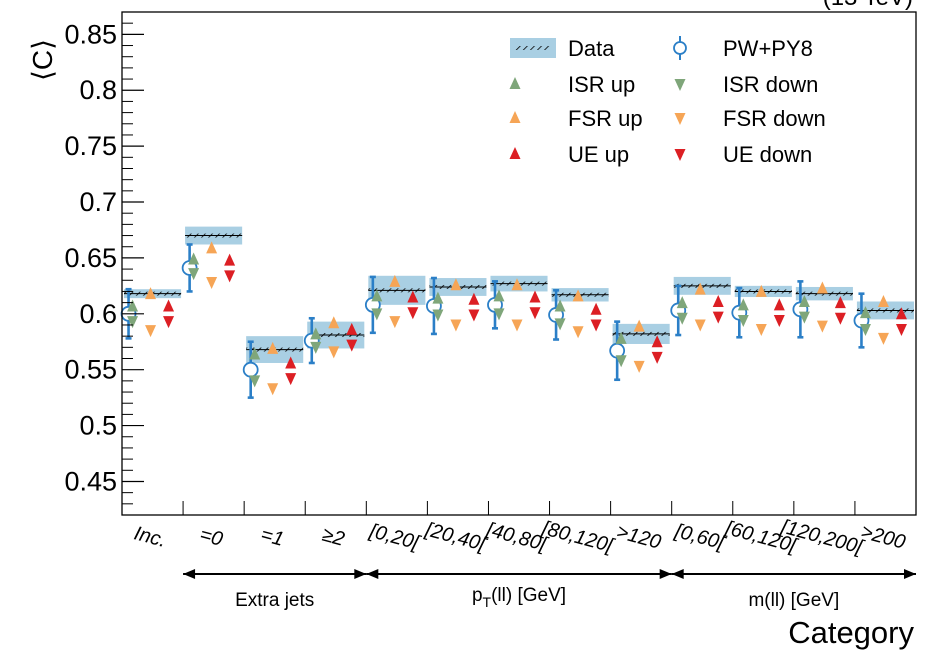  Describe the element at coordinates (42, 60) in the screenshot. I see `y-axis-title: ⟨C⟩` at that location.